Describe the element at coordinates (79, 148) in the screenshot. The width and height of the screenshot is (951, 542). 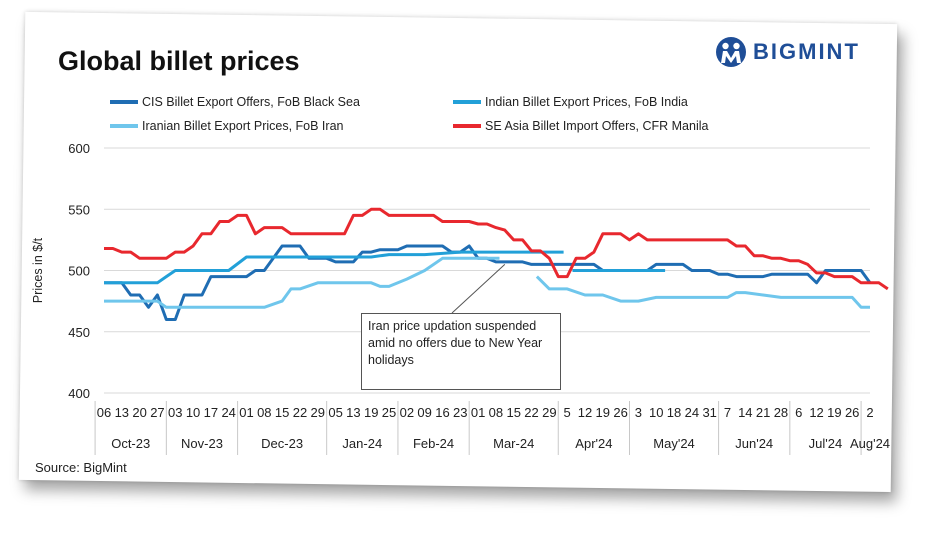
I see `y-tick-label: 600` at that location.